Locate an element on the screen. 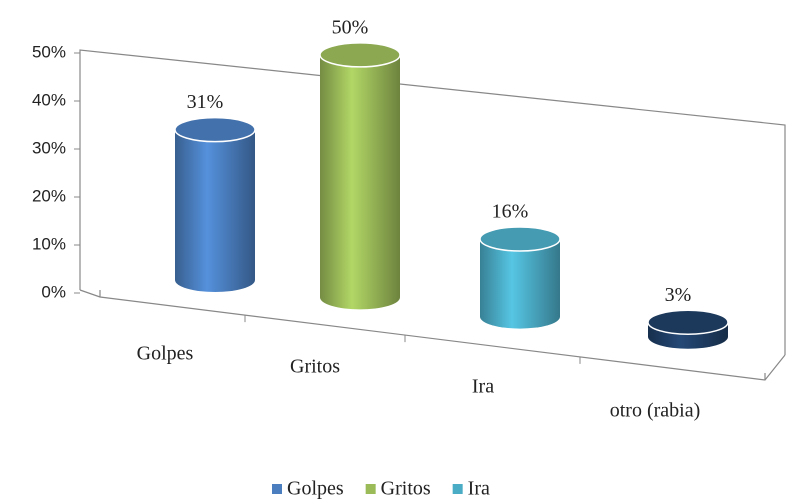  x-tick-label: otro (rabia) is located at coordinates (655, 411).